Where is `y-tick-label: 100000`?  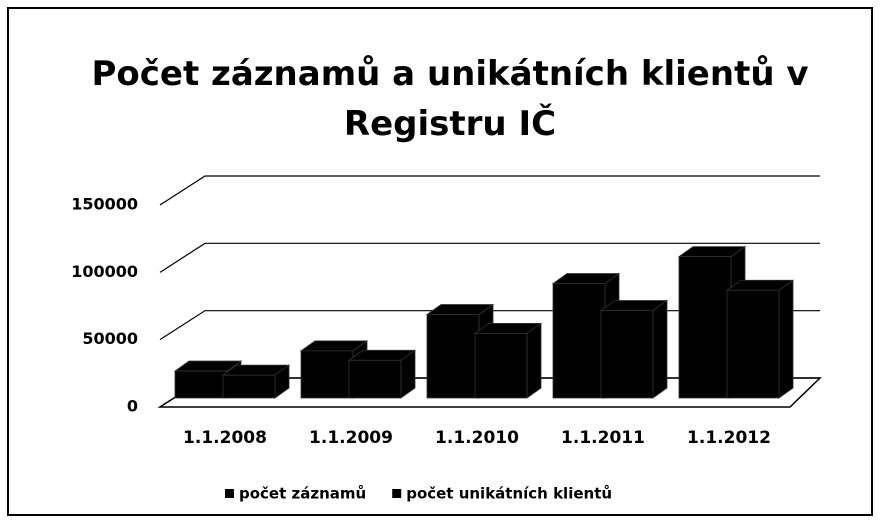 y-tick-label: 100000 is located at coordinates (104, 271).